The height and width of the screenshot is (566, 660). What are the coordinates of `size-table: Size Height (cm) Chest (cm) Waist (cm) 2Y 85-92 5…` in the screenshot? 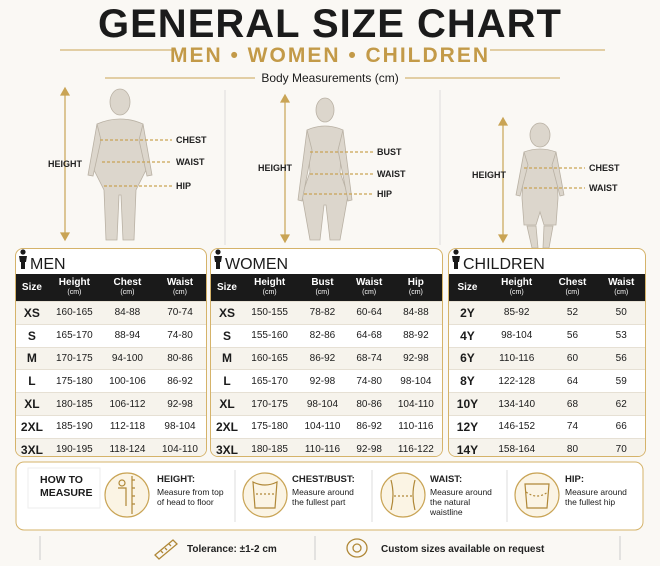 It's located at (547, 365).